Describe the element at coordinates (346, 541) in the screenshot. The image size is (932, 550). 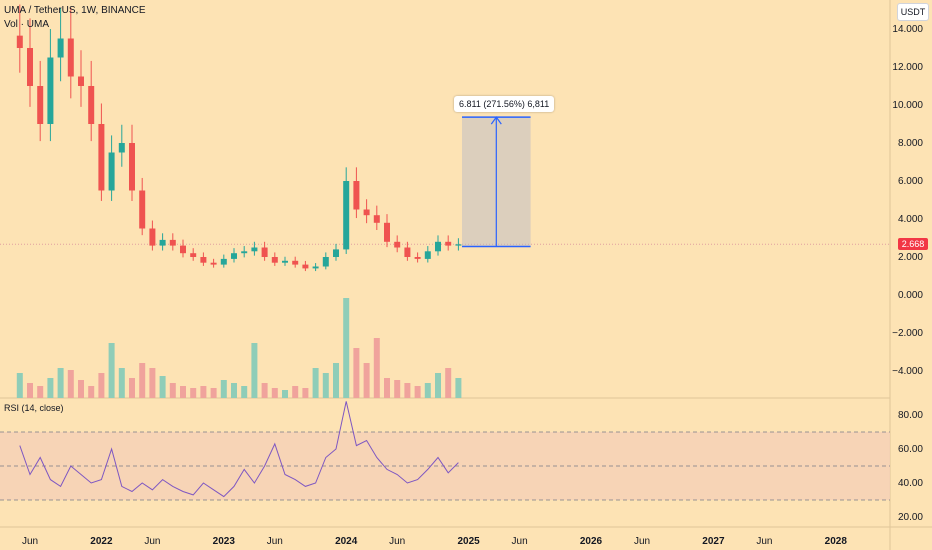
I see `time-tick-label: 2024` at that location.